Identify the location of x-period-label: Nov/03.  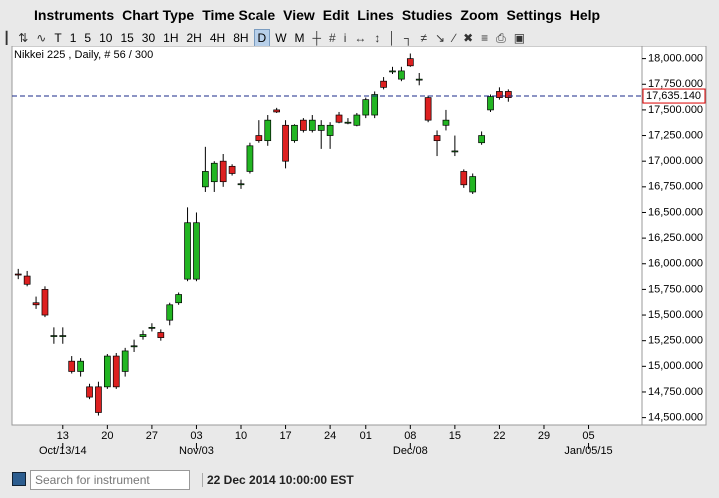
(196, 451).